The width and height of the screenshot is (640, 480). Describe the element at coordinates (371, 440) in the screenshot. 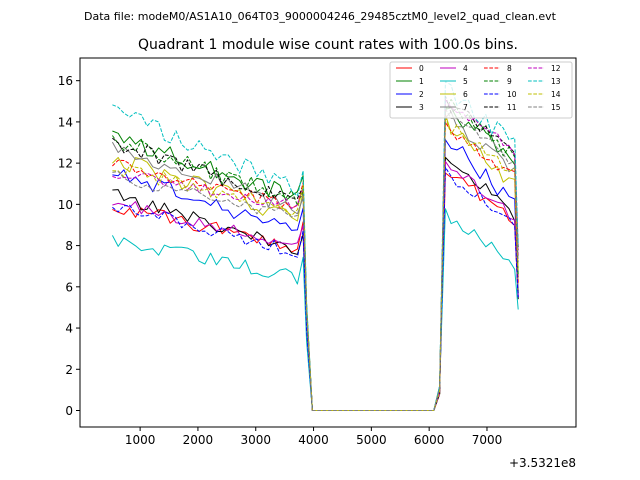

I see `x-tick-label: 5000` at that location.